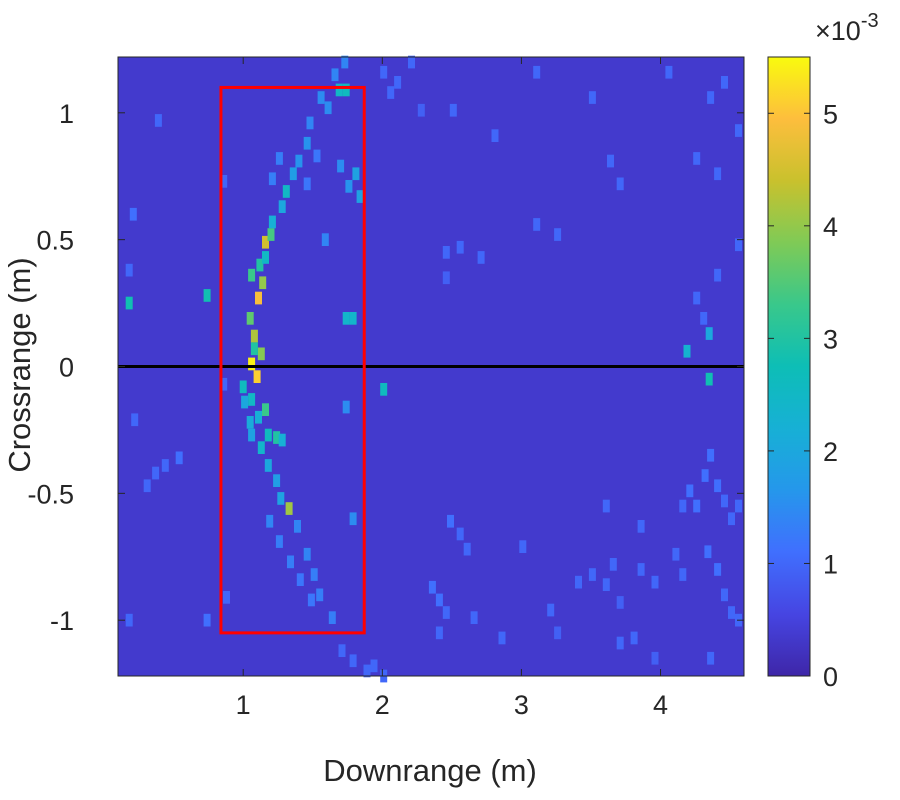  What do you see at coordinates (830, 564) in the screenshot?
I see `colorbar-tick-label: 1` at bounding box center [830, 564].